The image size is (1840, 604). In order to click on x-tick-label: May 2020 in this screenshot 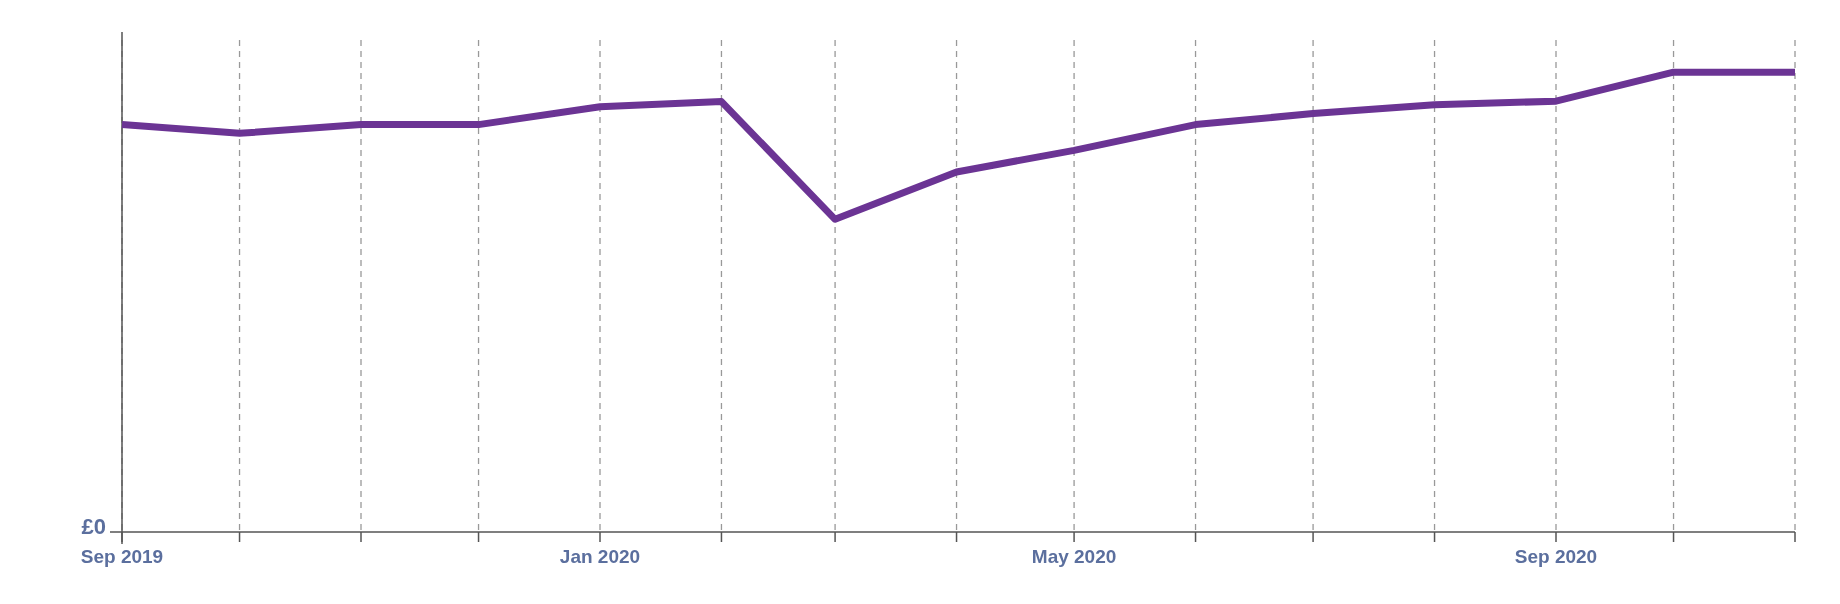, I will do `click(1074, 556)`.